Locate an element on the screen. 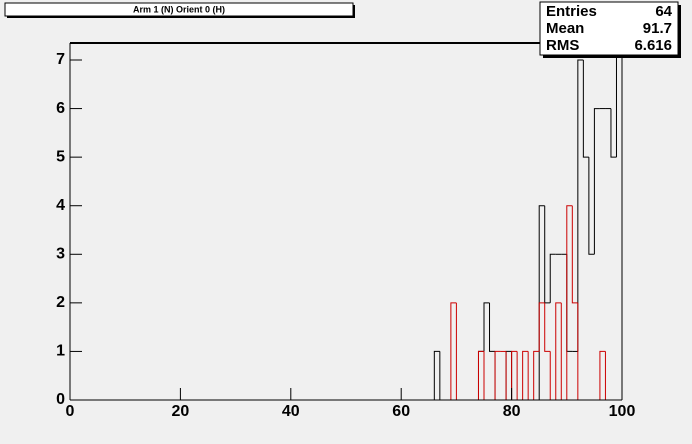 Image resolution: width=692 pixels, height=444 pixels. chart-title: Arm 1 (N) Orient 0 (H) is located at coordinates (179, 9).